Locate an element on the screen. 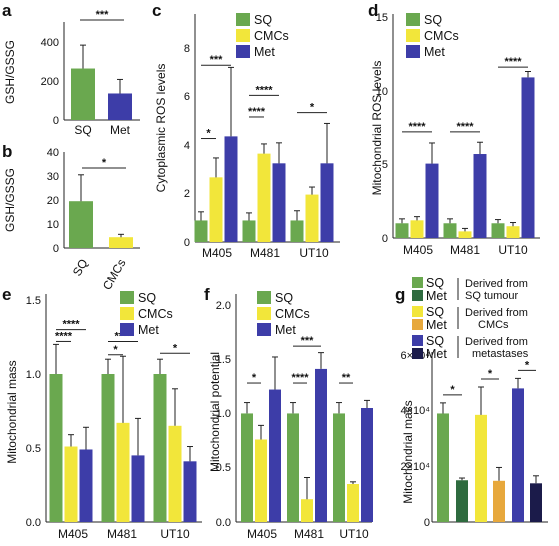  panel-c-ytick: 8 is located at coordinates (187, 49).